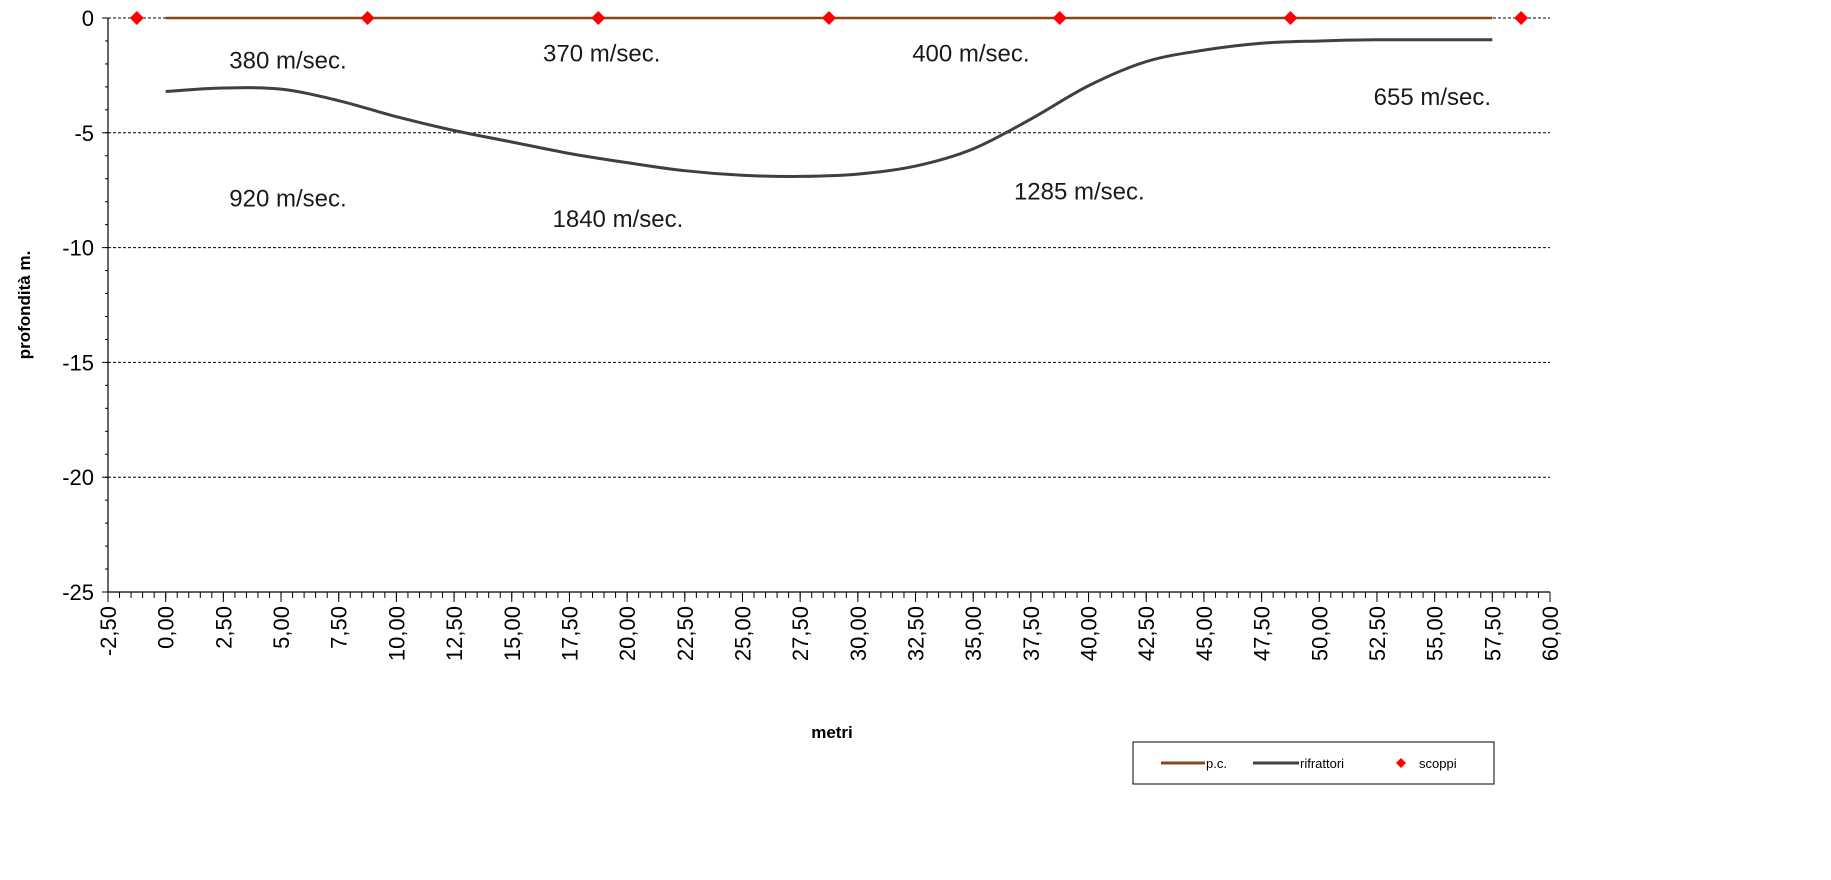 This screenshot has height=880, width=1831. Describe the element at coordinates (223, 627) in the screenshot. I see `x-tick-label: 2,50` at that location.